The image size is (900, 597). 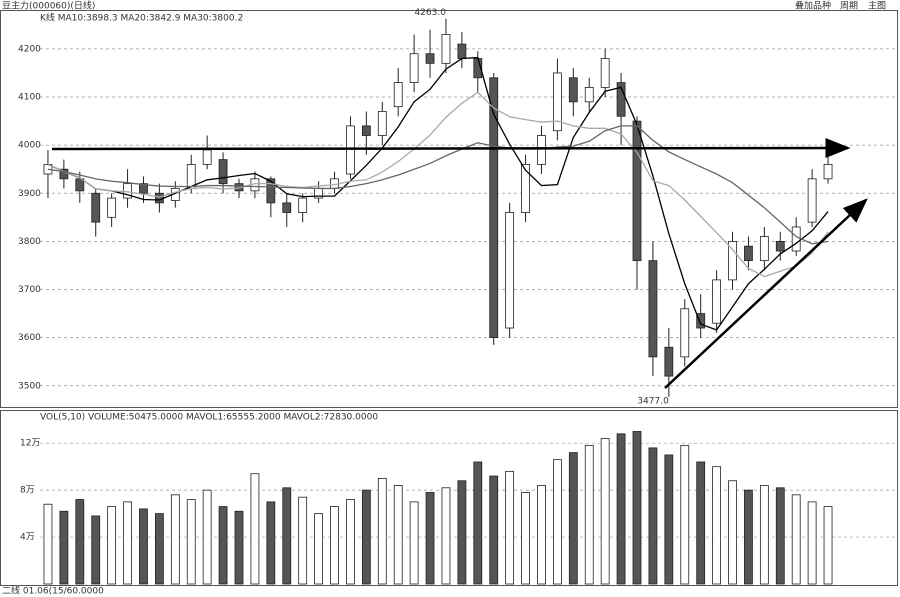 What do you see at coordinates (29, 49) in the screenshot?
I see `y-tick-label: 4200` at bounding box center [29, 49].